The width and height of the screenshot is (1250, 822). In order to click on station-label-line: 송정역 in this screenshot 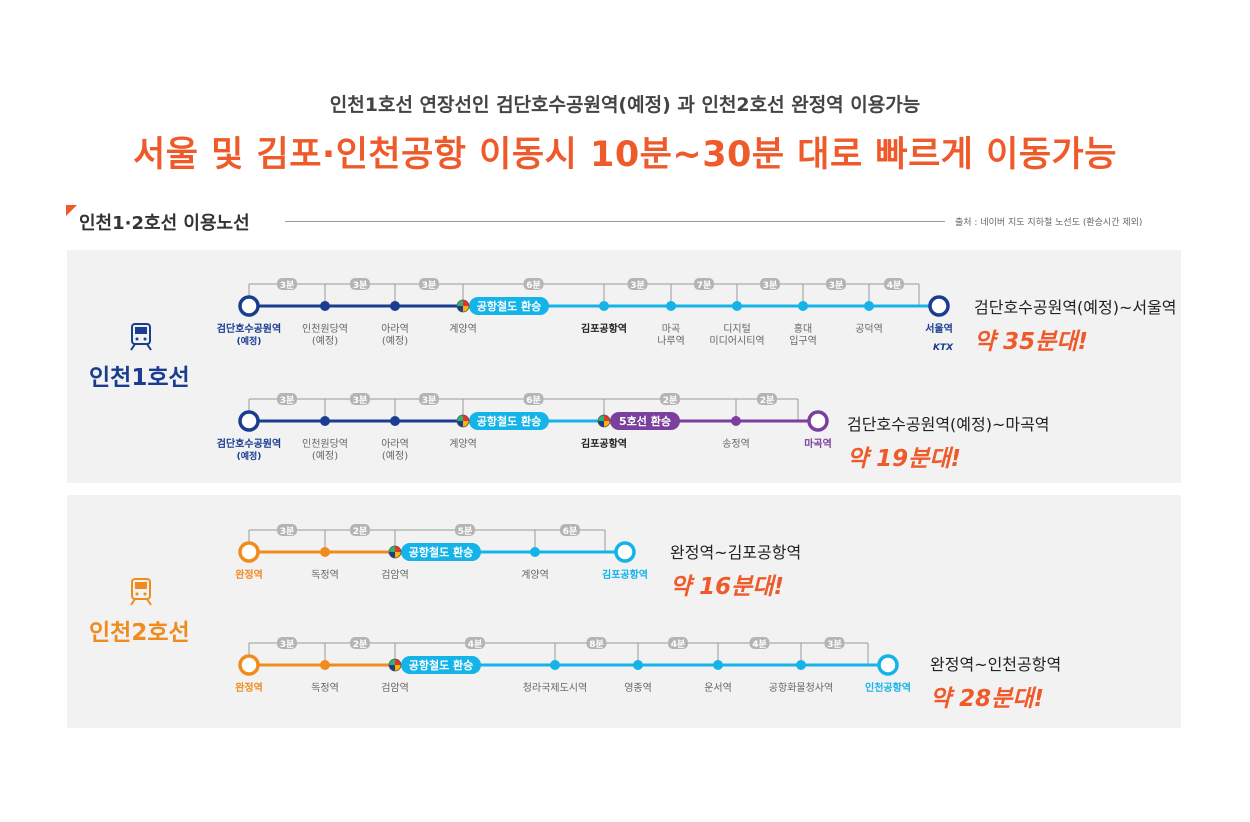, I will do `click(736, 444)`.